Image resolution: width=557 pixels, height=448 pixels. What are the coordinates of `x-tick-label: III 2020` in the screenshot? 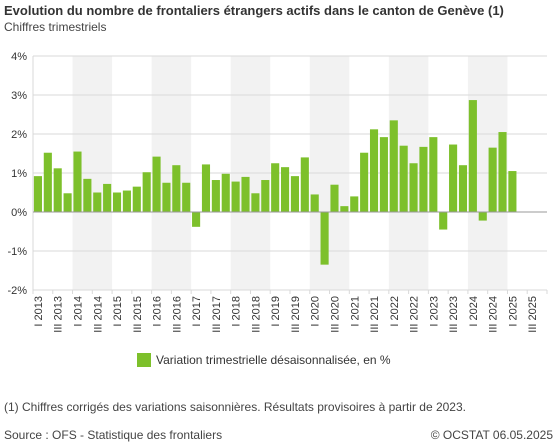 It's located at (335, 314).